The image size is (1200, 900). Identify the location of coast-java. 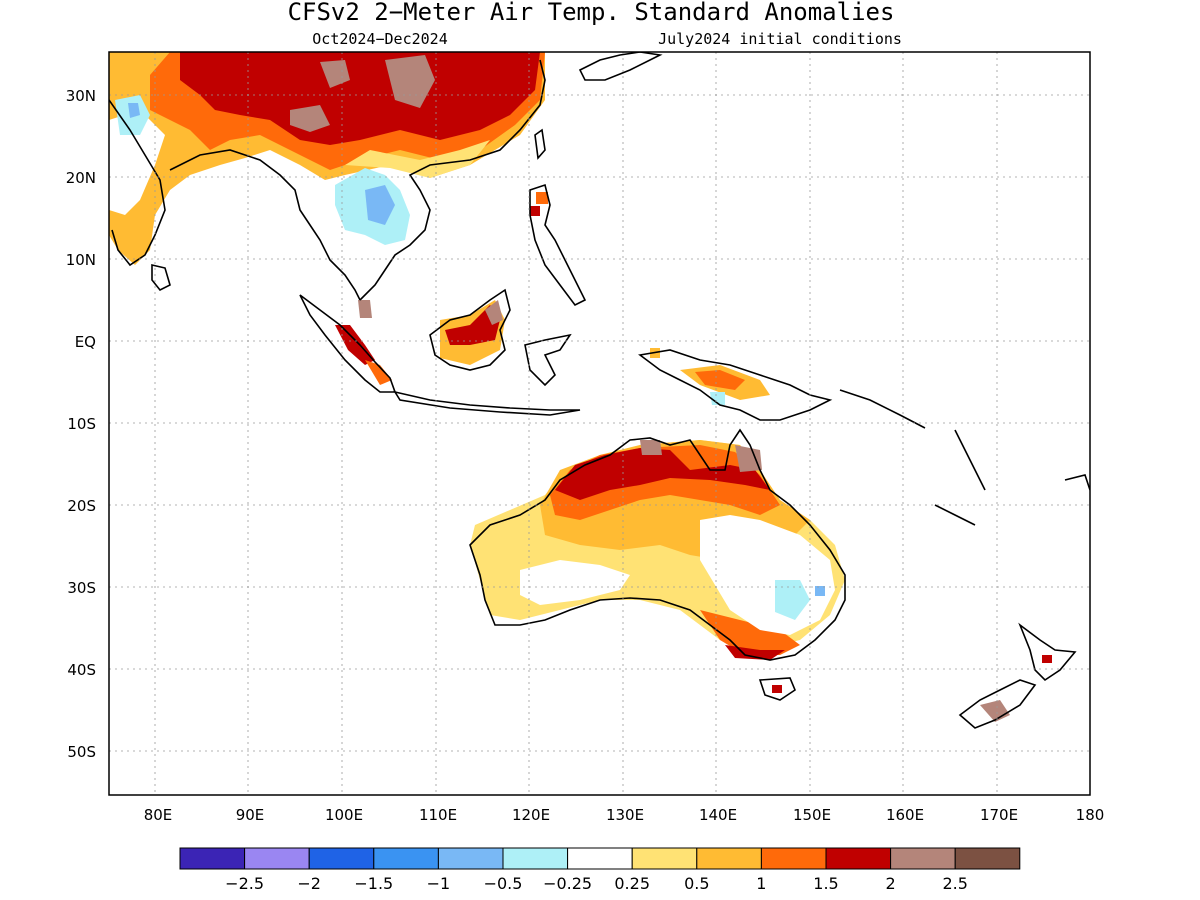
(487, 403).